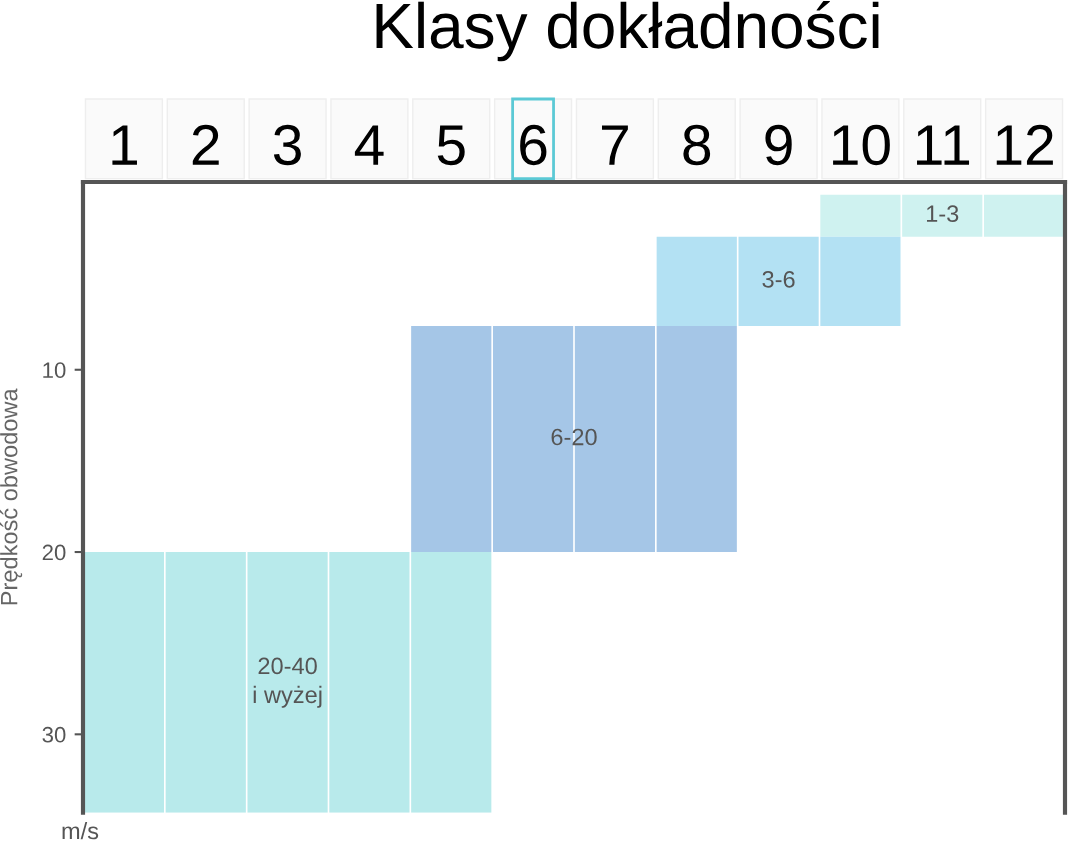 The image size is (1071, 848). What do you see at coordinates (861, 145) in the screenshot?
I see `x-tick-label: 10` at bounding box center [861, 145].